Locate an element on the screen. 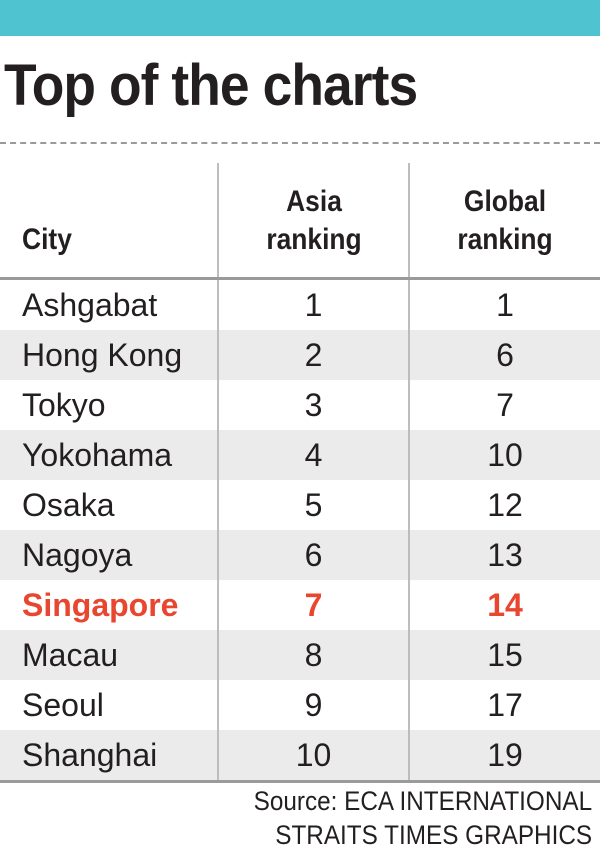 This screenshot has width=600, height=850. cell-asia-ranking: 5 is located at coordinates (314, 505).